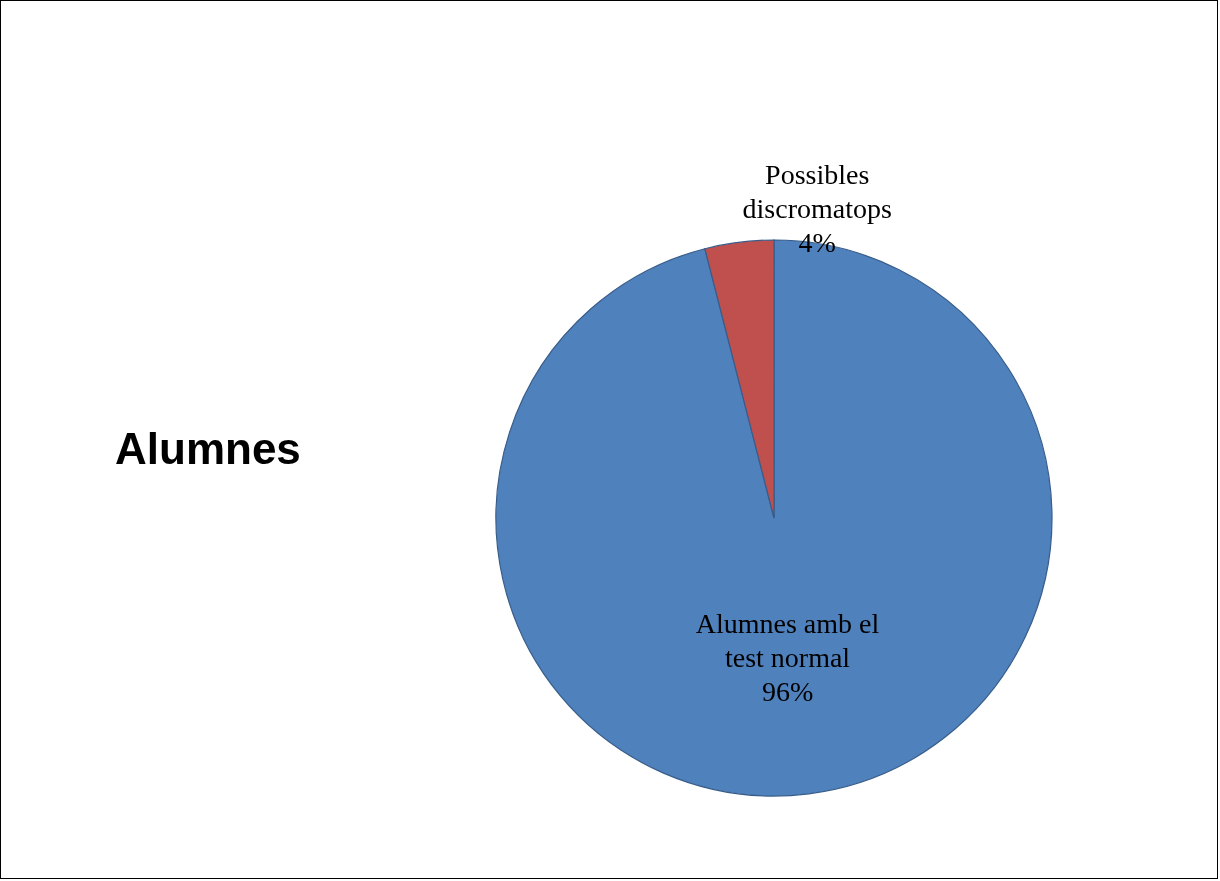 This screenshot has width=1220, height=881. What do you see at coordinates (208, 448) in the screenshot?
I see `text: Alumnes` at bounding box center [208, 448].